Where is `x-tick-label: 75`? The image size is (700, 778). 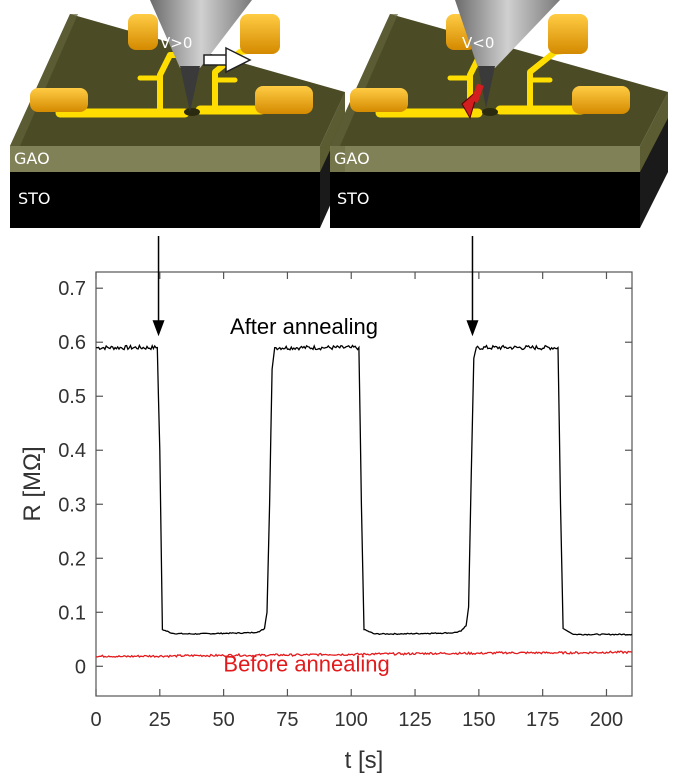 x-tick-label: 75 is located at coordinates (287, 720).